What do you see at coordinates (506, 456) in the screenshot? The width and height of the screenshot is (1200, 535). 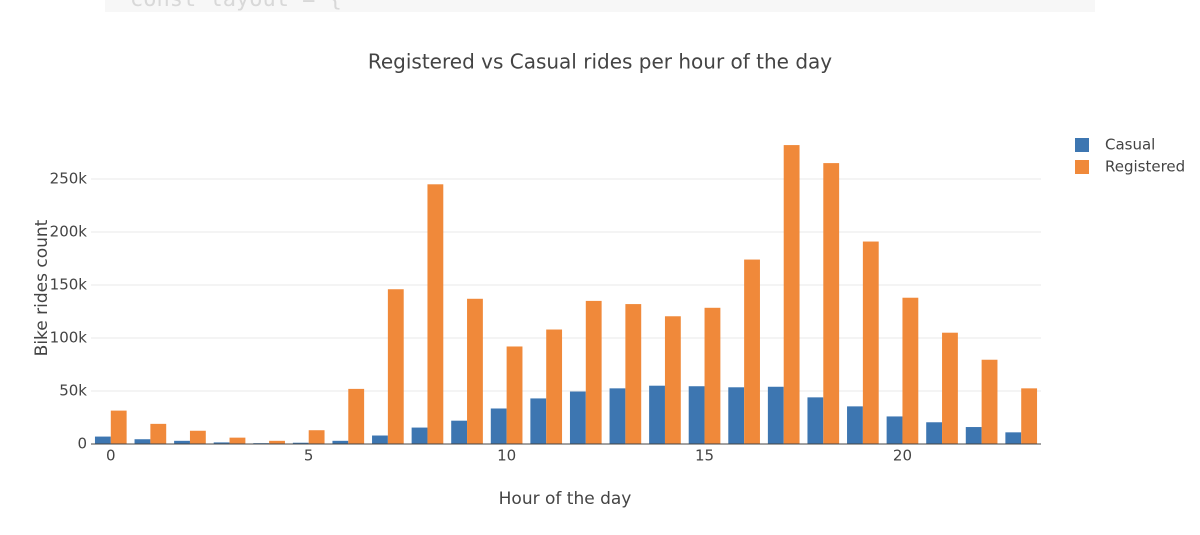 I see `x-tick-label: 10` at bounding box center [506, 456].